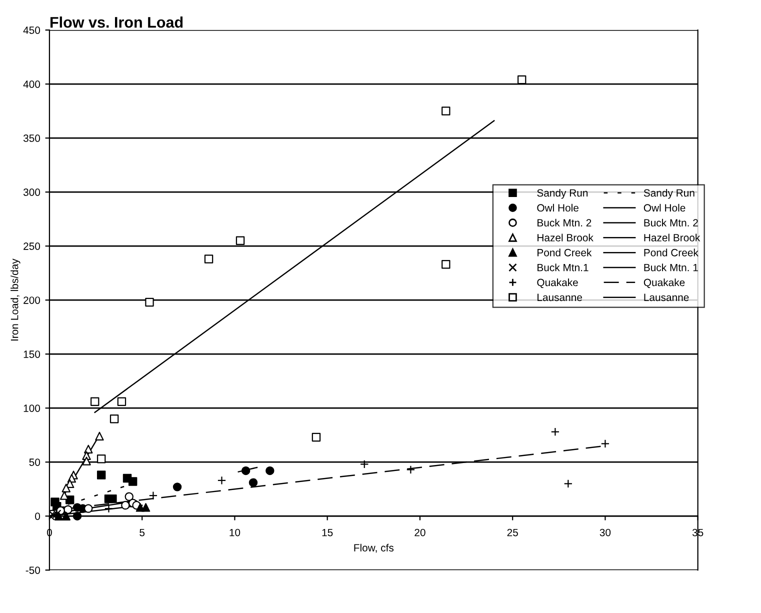  What do you see at coordinates (327, 532) in the screenshot?
I see `x-tick-label: 15` at bounding box center [327, 532].